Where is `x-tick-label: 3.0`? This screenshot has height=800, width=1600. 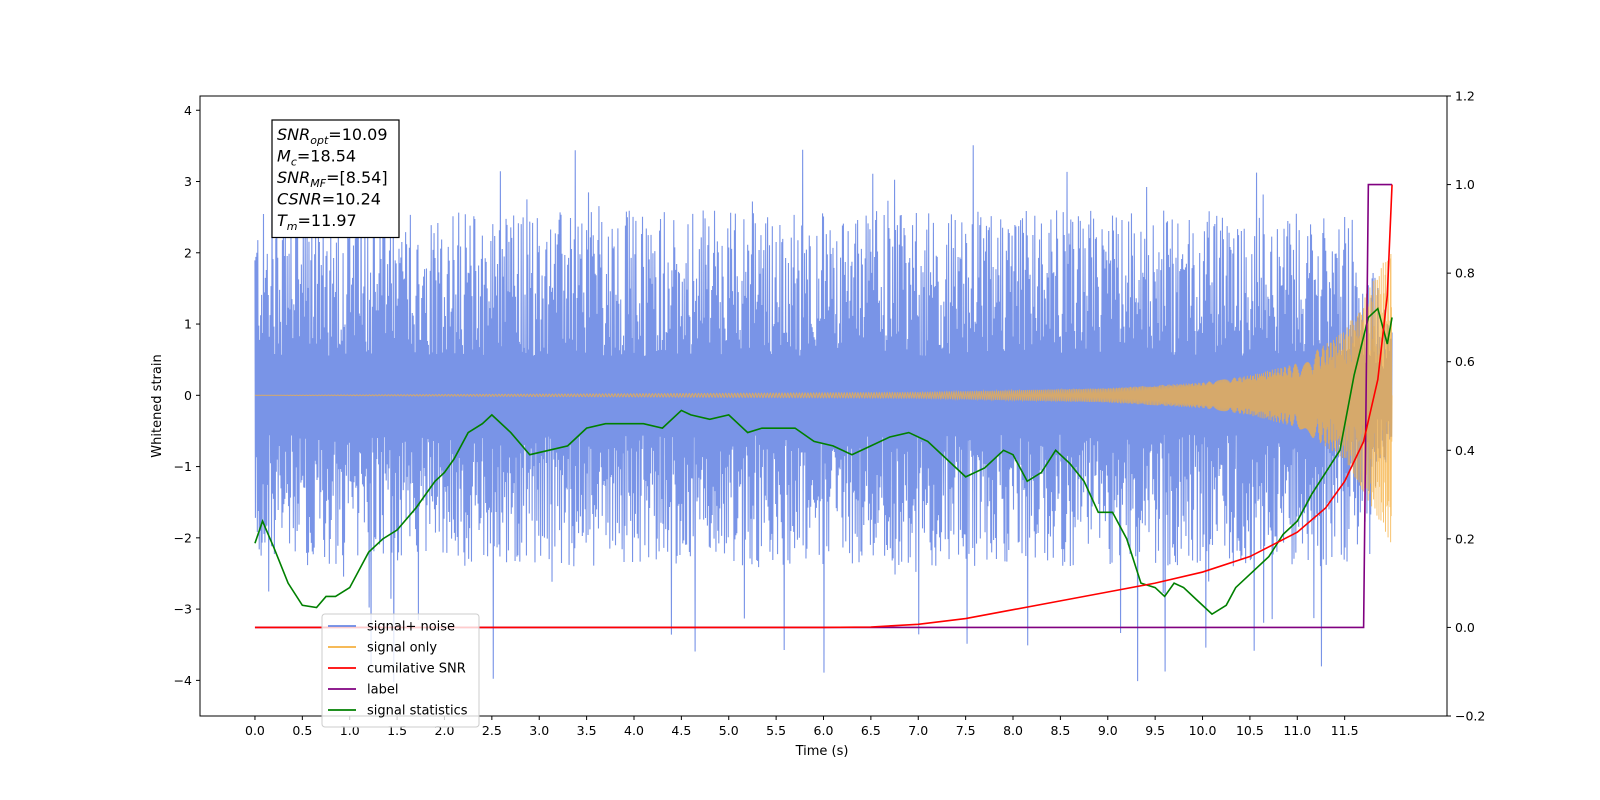
x-tick-label: 3.0 is located at coordinates (539, 730).